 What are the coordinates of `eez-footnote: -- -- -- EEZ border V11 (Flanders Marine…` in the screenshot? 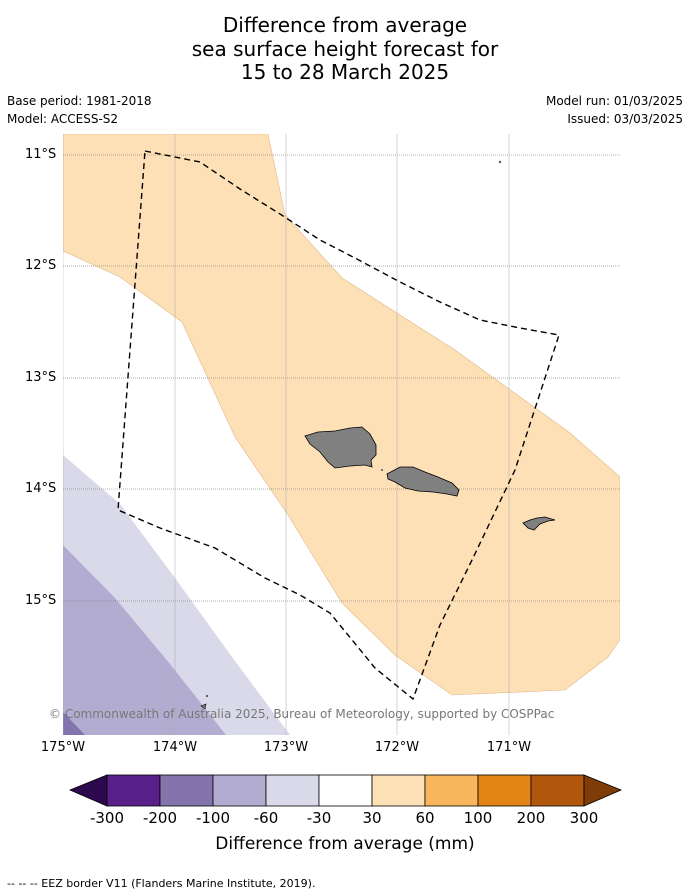 It's located at (161, 883).